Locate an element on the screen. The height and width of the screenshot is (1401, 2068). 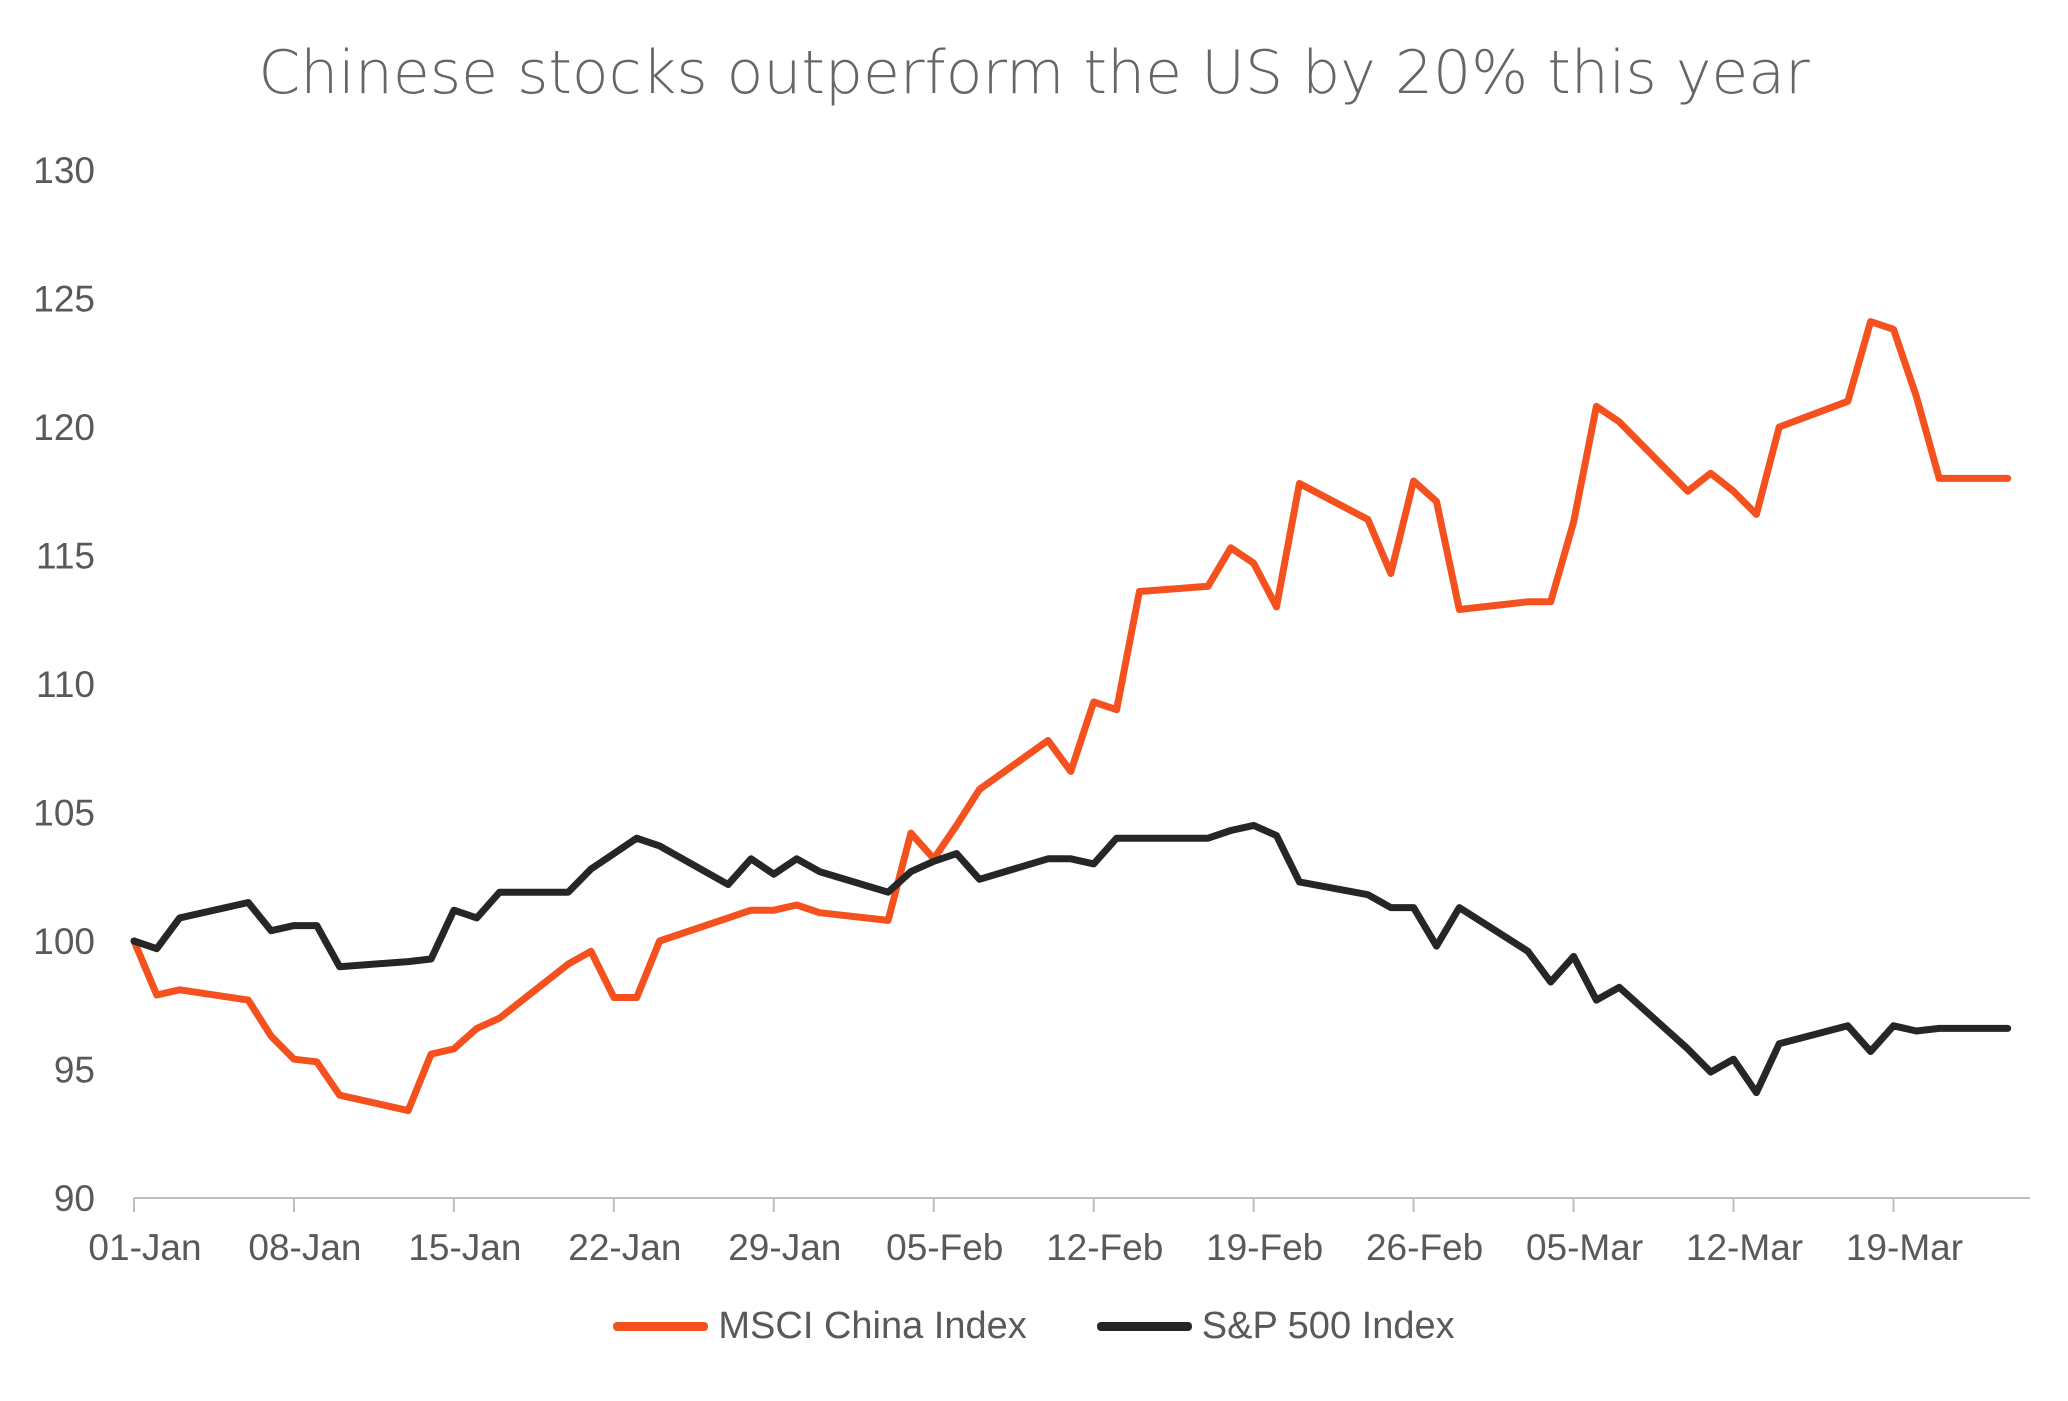
x-tick-label: 05-Mar is located at coordinates (1584, 1247).